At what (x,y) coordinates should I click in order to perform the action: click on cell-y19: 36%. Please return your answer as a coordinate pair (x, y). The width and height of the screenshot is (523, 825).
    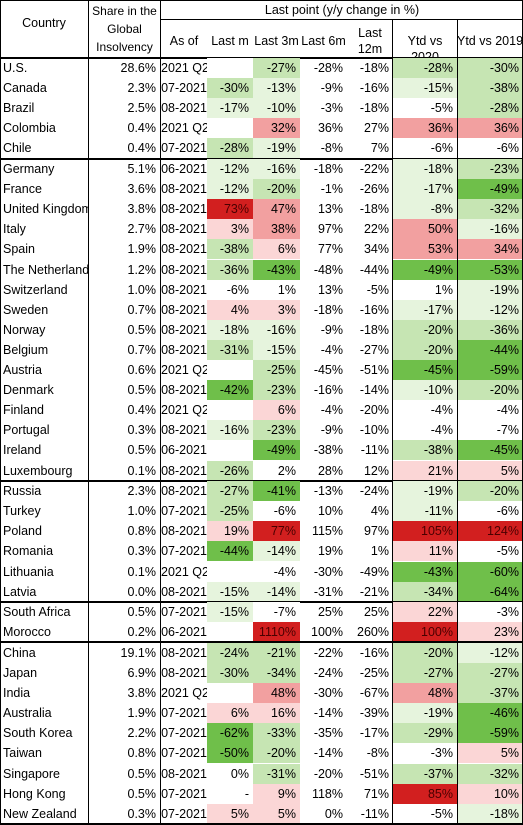
    Looking at the image, I should click on (490, 128).